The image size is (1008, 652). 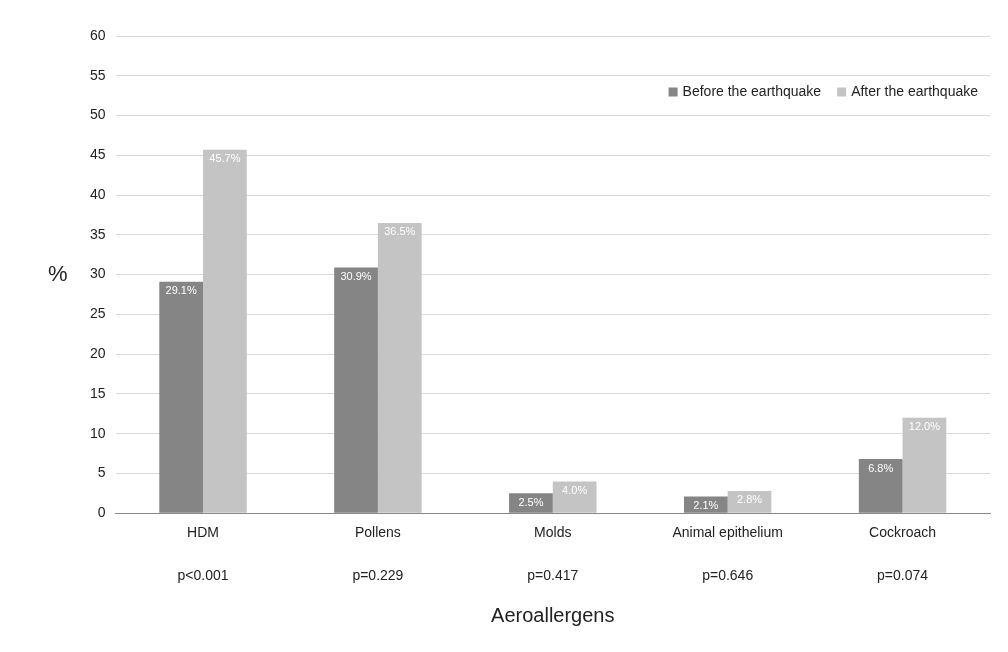 What do you see at coordinates (97, 114) in the screenshot?
I see `y-tick-label: 50` at bounding box center [97, 114].